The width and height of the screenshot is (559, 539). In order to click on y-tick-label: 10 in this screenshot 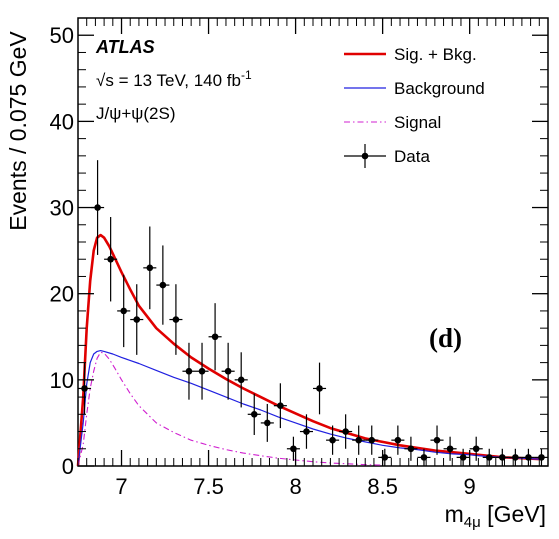, I will do `click(62, 380)`.